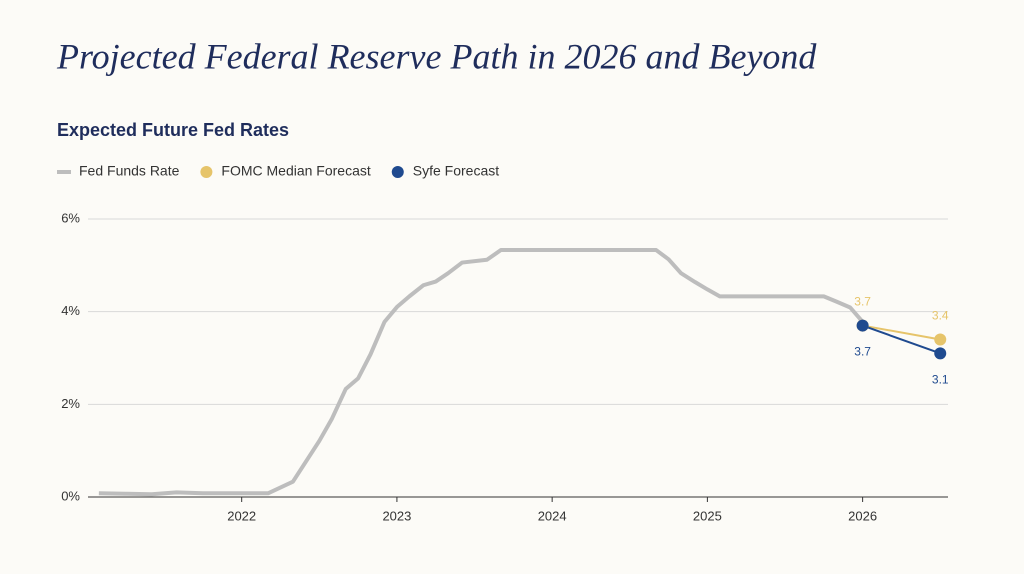  What do you see at coordinates (70, 495) in the screenshot?
I see `y-tick-label: 0%` at bounding box center [70, 495].